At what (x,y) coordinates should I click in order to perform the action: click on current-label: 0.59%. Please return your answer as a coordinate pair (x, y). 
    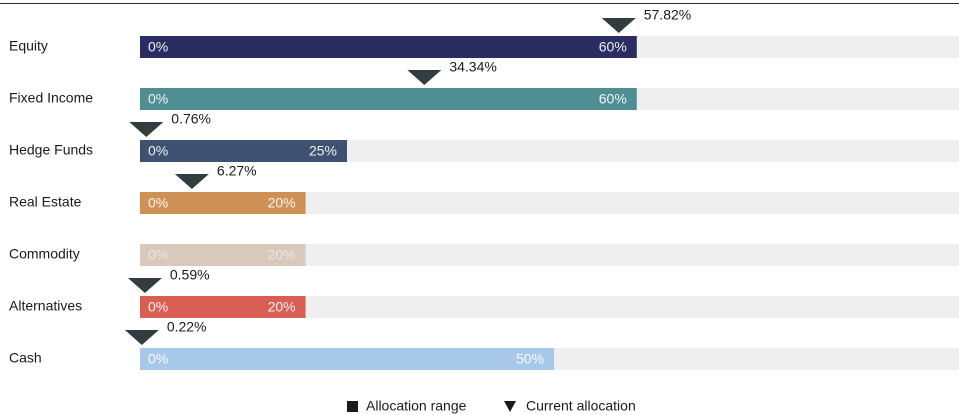
    Looking at the image, I should click on (190, 275).